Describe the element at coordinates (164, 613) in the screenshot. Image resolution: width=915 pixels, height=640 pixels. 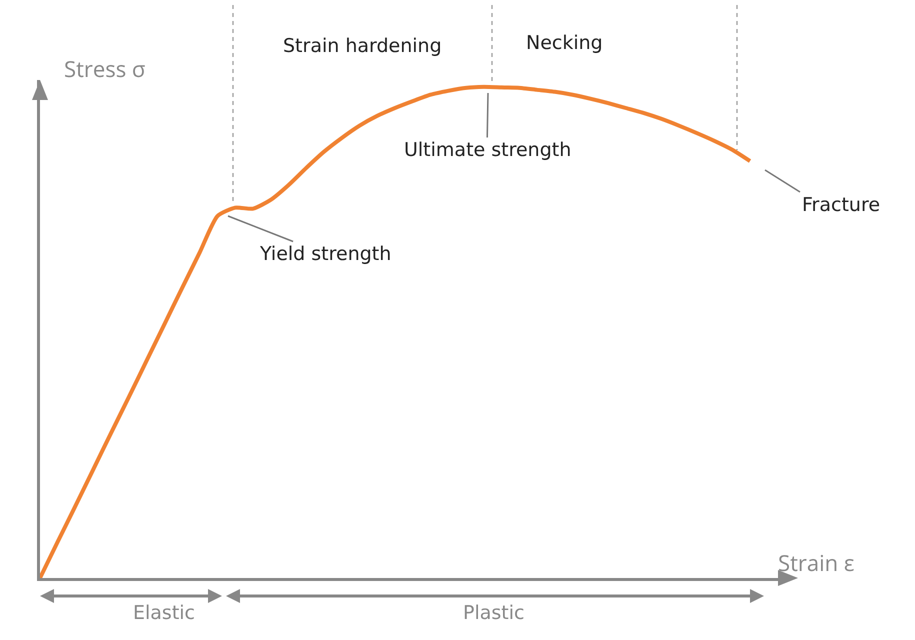
I see `text: Elastic` at that location.